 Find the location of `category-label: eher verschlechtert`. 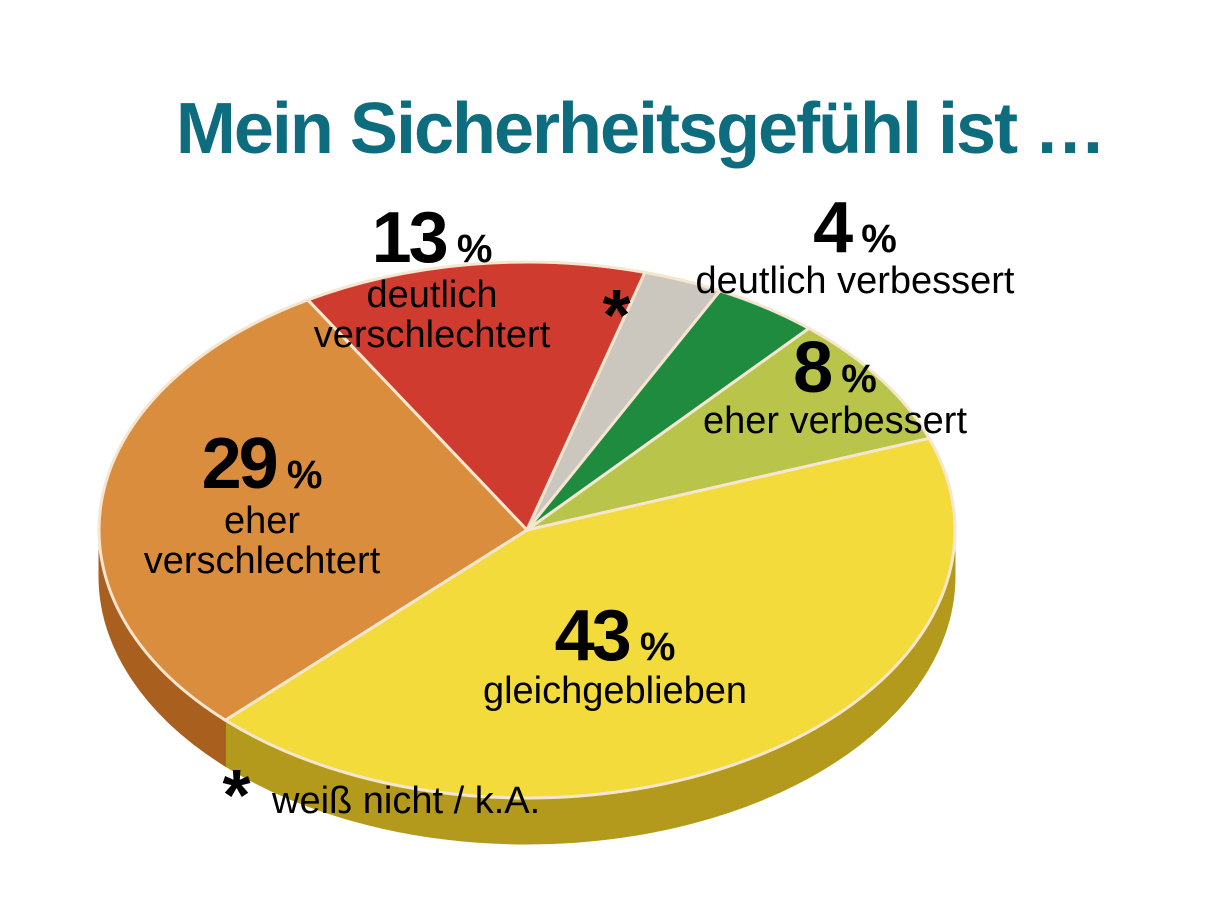

category-label: eher verschlechtert is located at coordinates (262, 541).